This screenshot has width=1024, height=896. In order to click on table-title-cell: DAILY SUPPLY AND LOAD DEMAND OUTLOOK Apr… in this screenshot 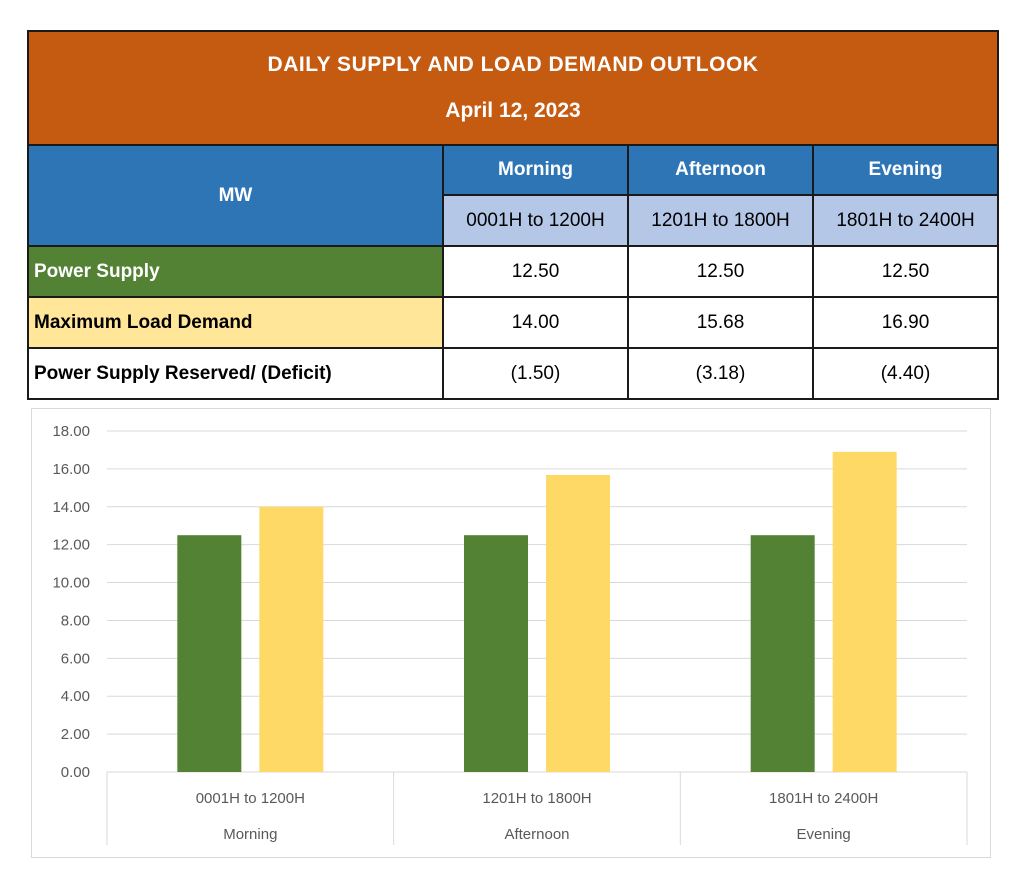, I will do `click(513, 88)`.